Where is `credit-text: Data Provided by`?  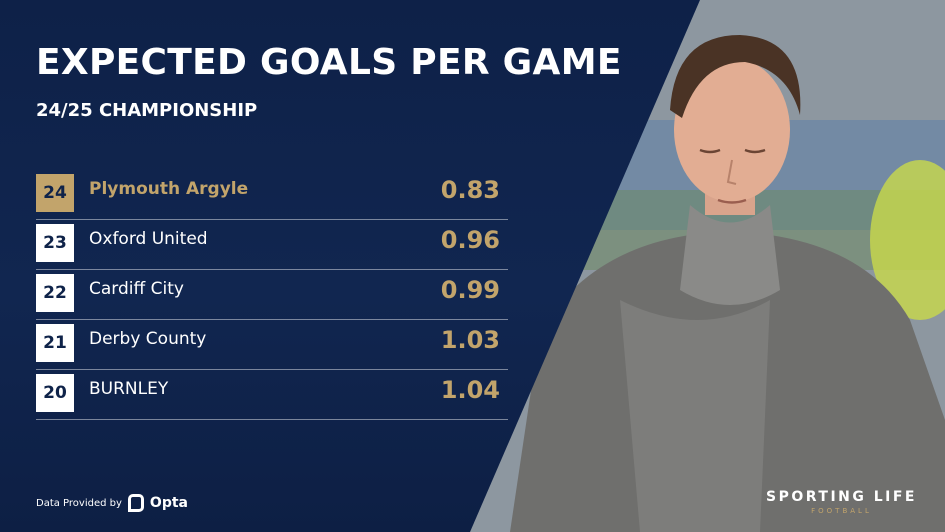
credit-text: Data Provided by is located at coordinates (79, 503).